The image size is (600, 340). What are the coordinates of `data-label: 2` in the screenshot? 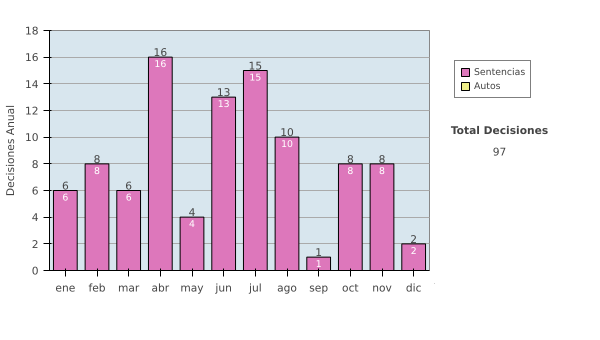 It's located at (413, 251).